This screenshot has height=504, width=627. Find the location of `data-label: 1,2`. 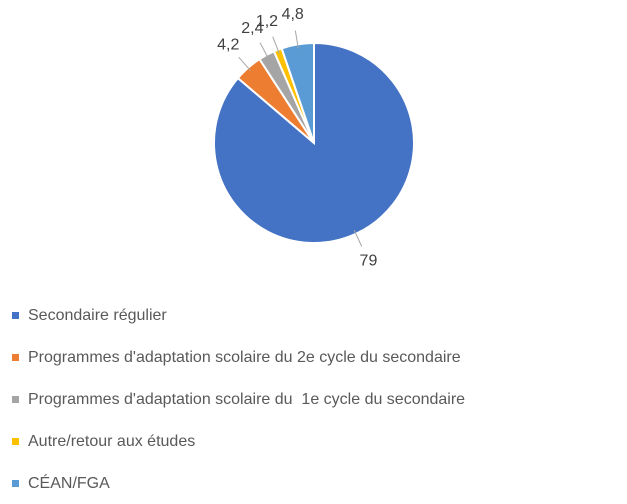

data-label: 1,2 is located at coordinates (267, 21).